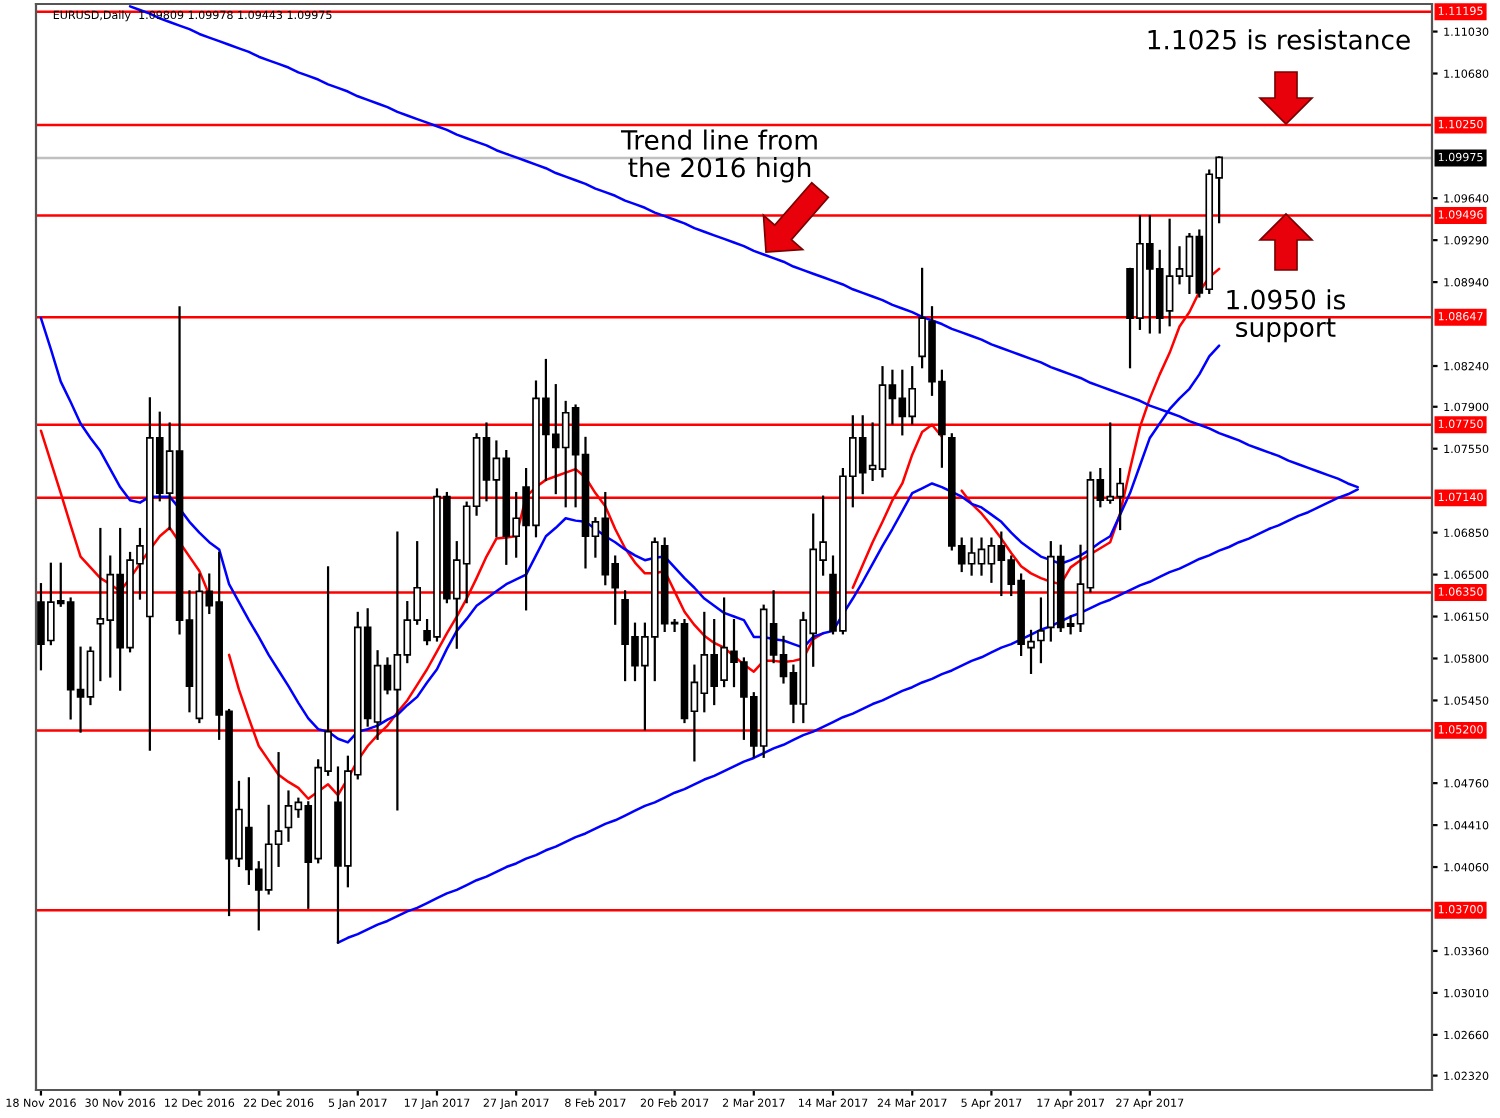 The image size is (1500, 1118). I want to click on candlestick, so click(1041, 630).